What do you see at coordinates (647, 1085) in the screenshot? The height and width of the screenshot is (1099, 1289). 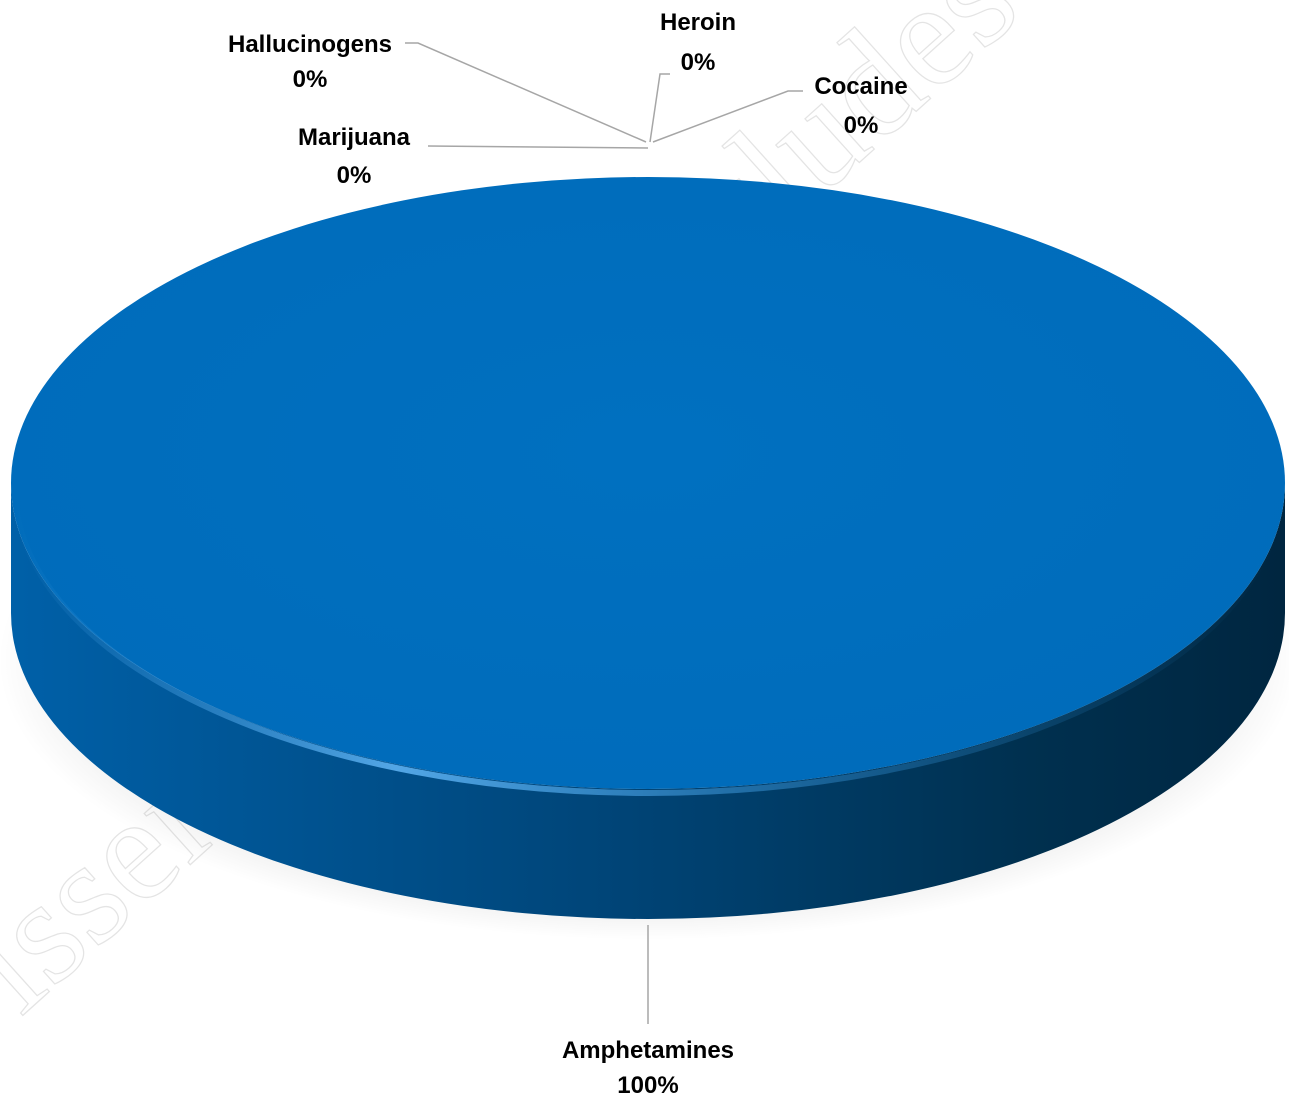 I see `label-amphetamines-value: 100%` at bounding box center [647, 1085].